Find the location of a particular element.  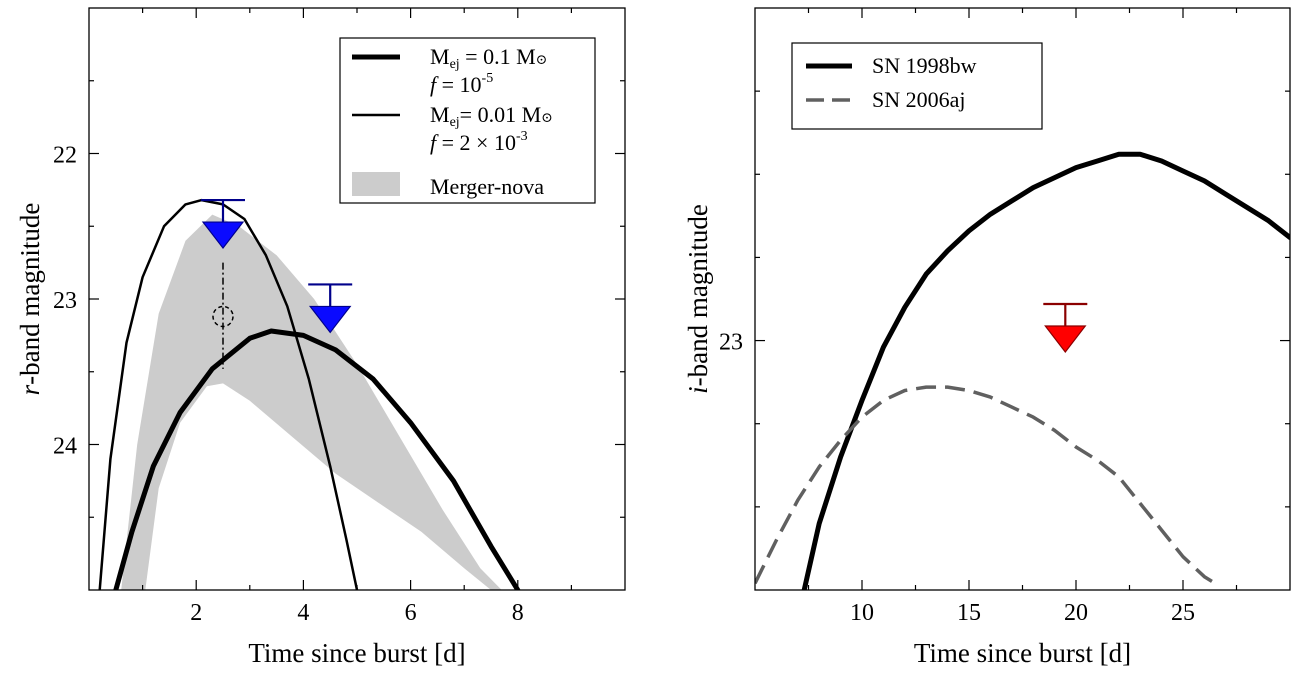

legend-label: f = 10-5 is located at coordinates (461, 84).